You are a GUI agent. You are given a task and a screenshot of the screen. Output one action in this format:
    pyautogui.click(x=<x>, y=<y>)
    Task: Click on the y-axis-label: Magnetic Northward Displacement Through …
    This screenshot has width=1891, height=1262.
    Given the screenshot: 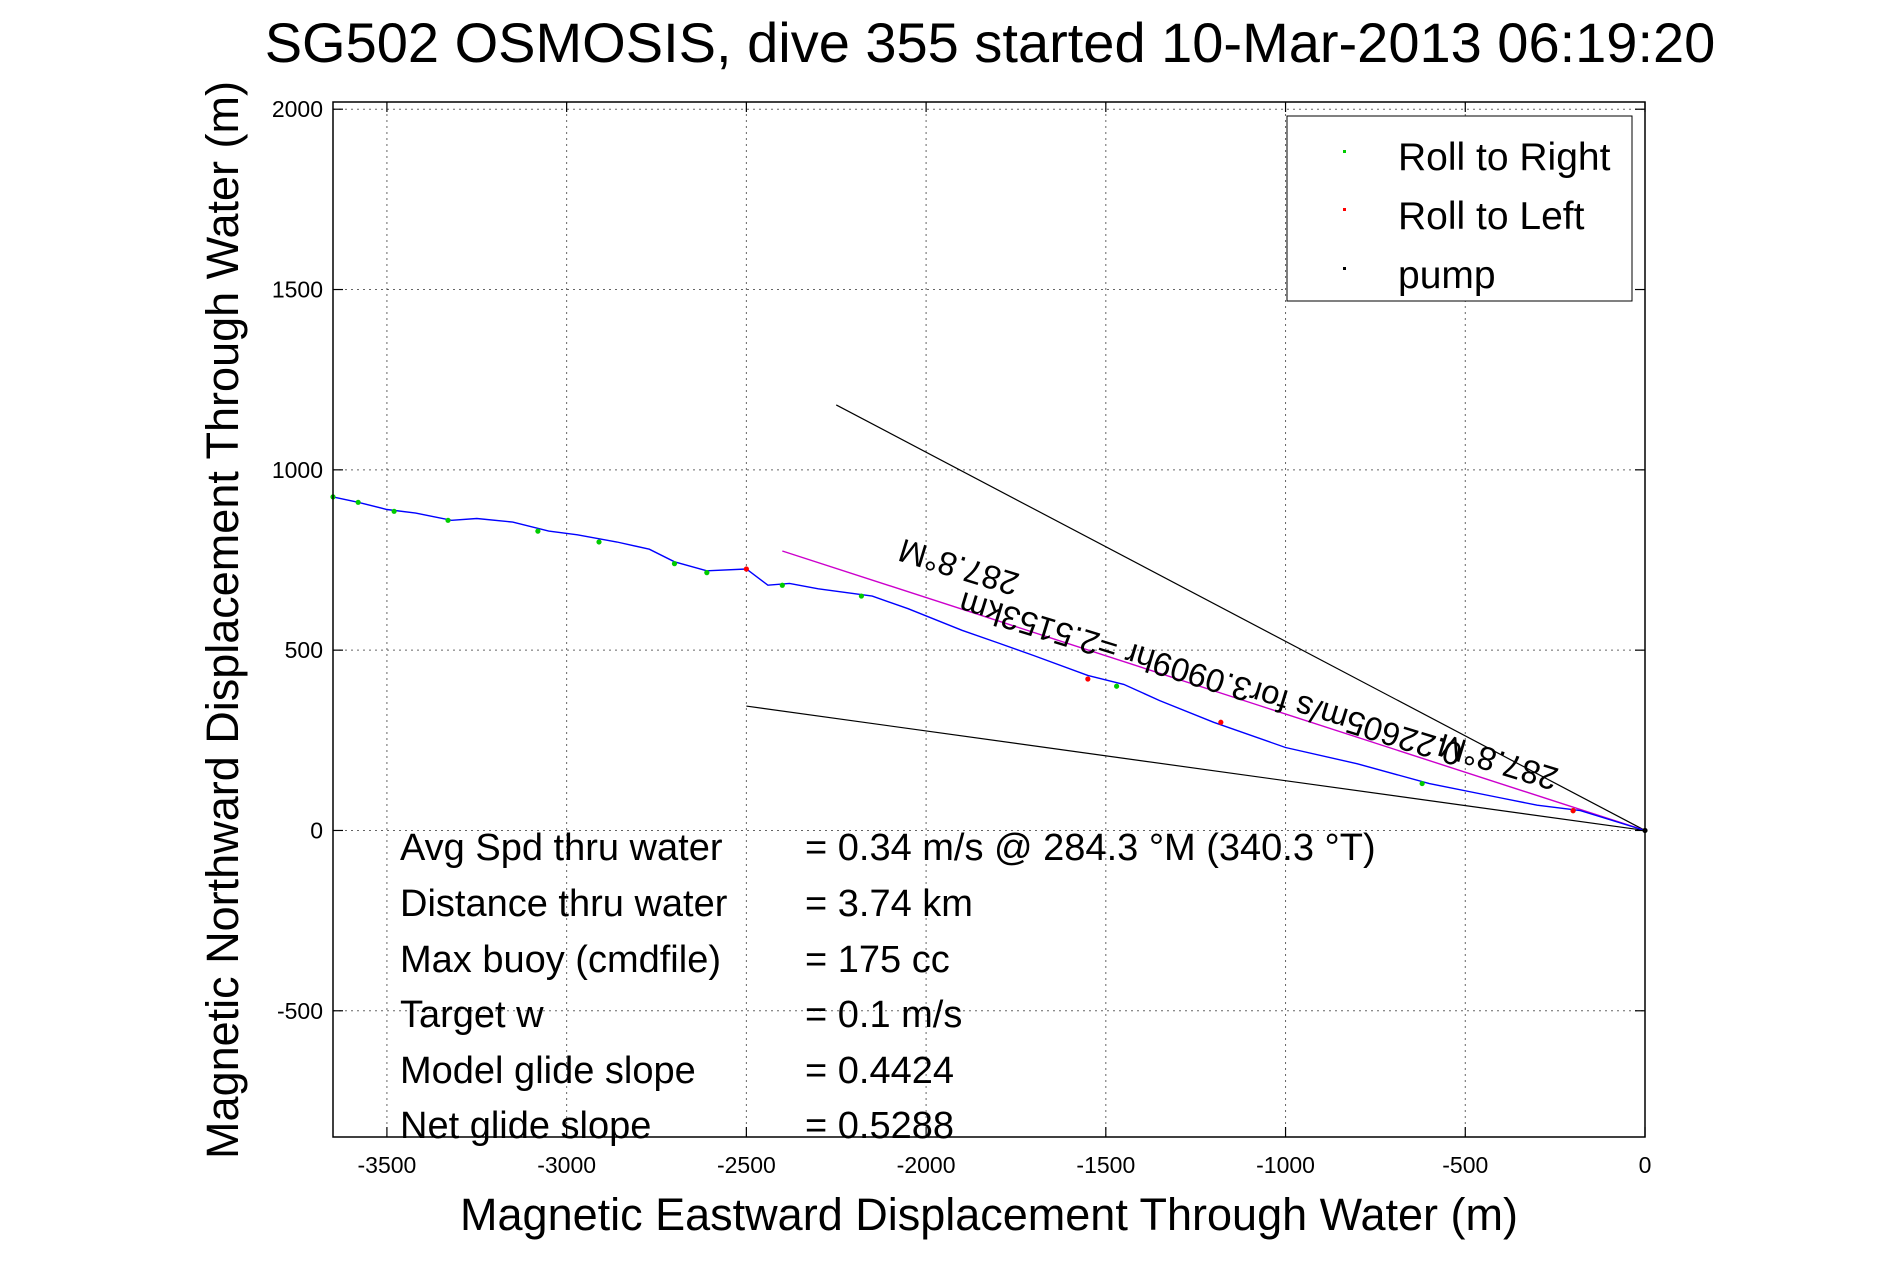 What is the action you would take?
    pyautogui.click(x=222, y=620)
    